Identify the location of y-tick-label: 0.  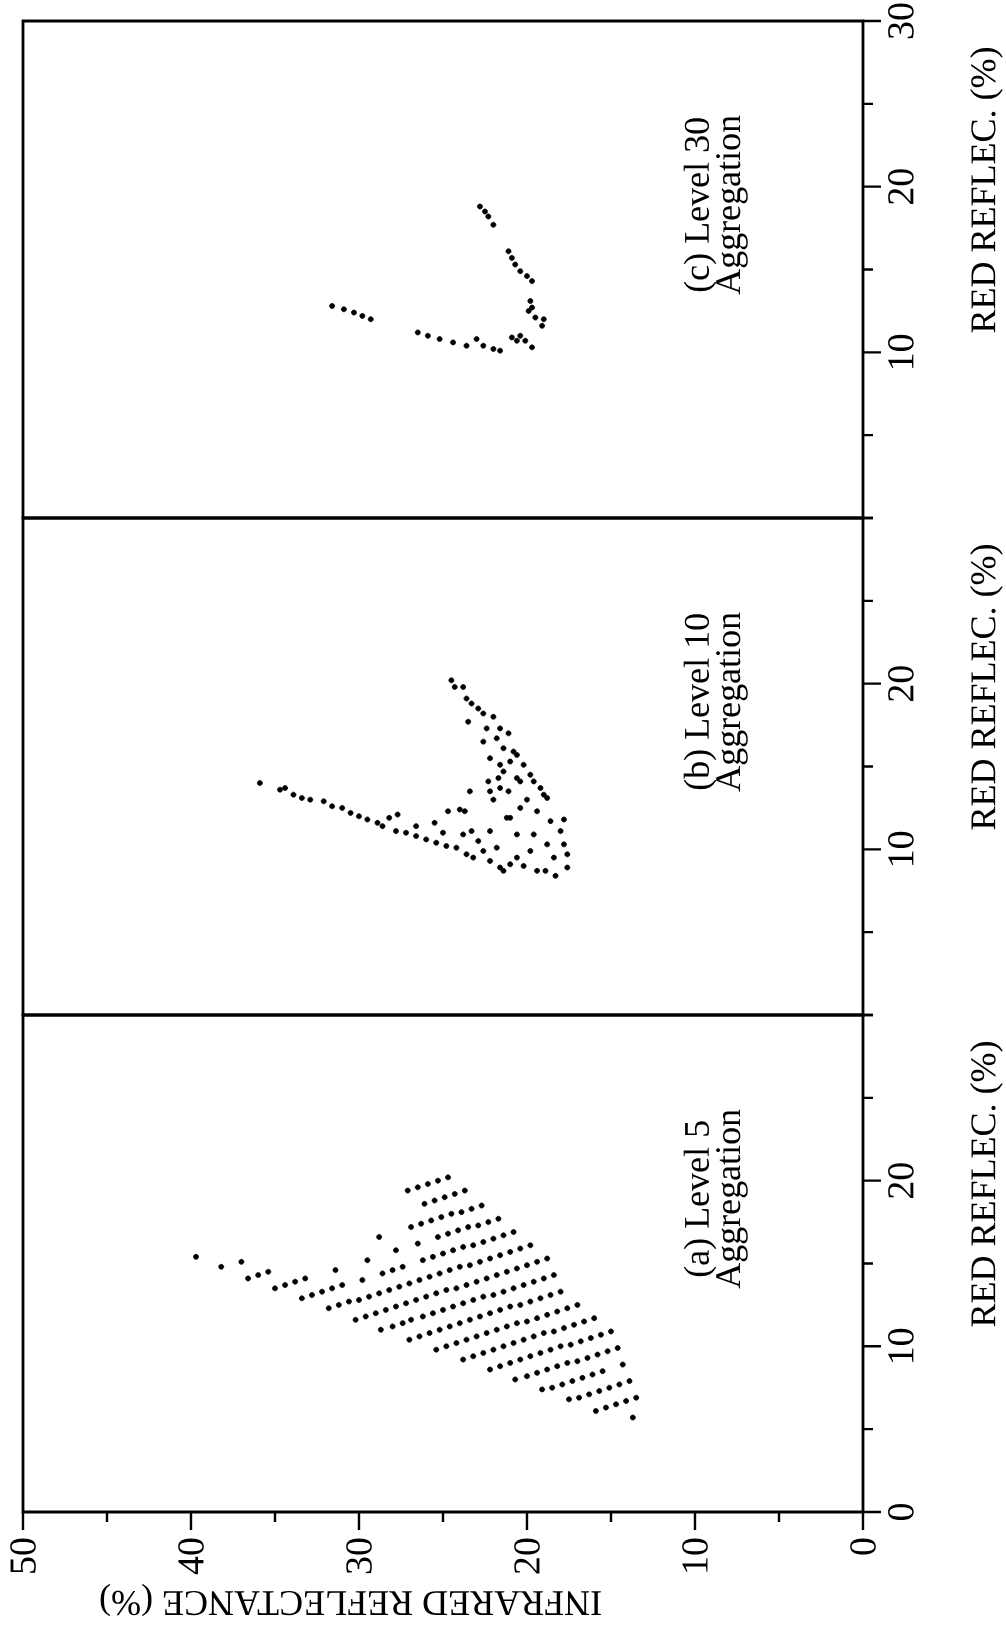
(901, 1512).